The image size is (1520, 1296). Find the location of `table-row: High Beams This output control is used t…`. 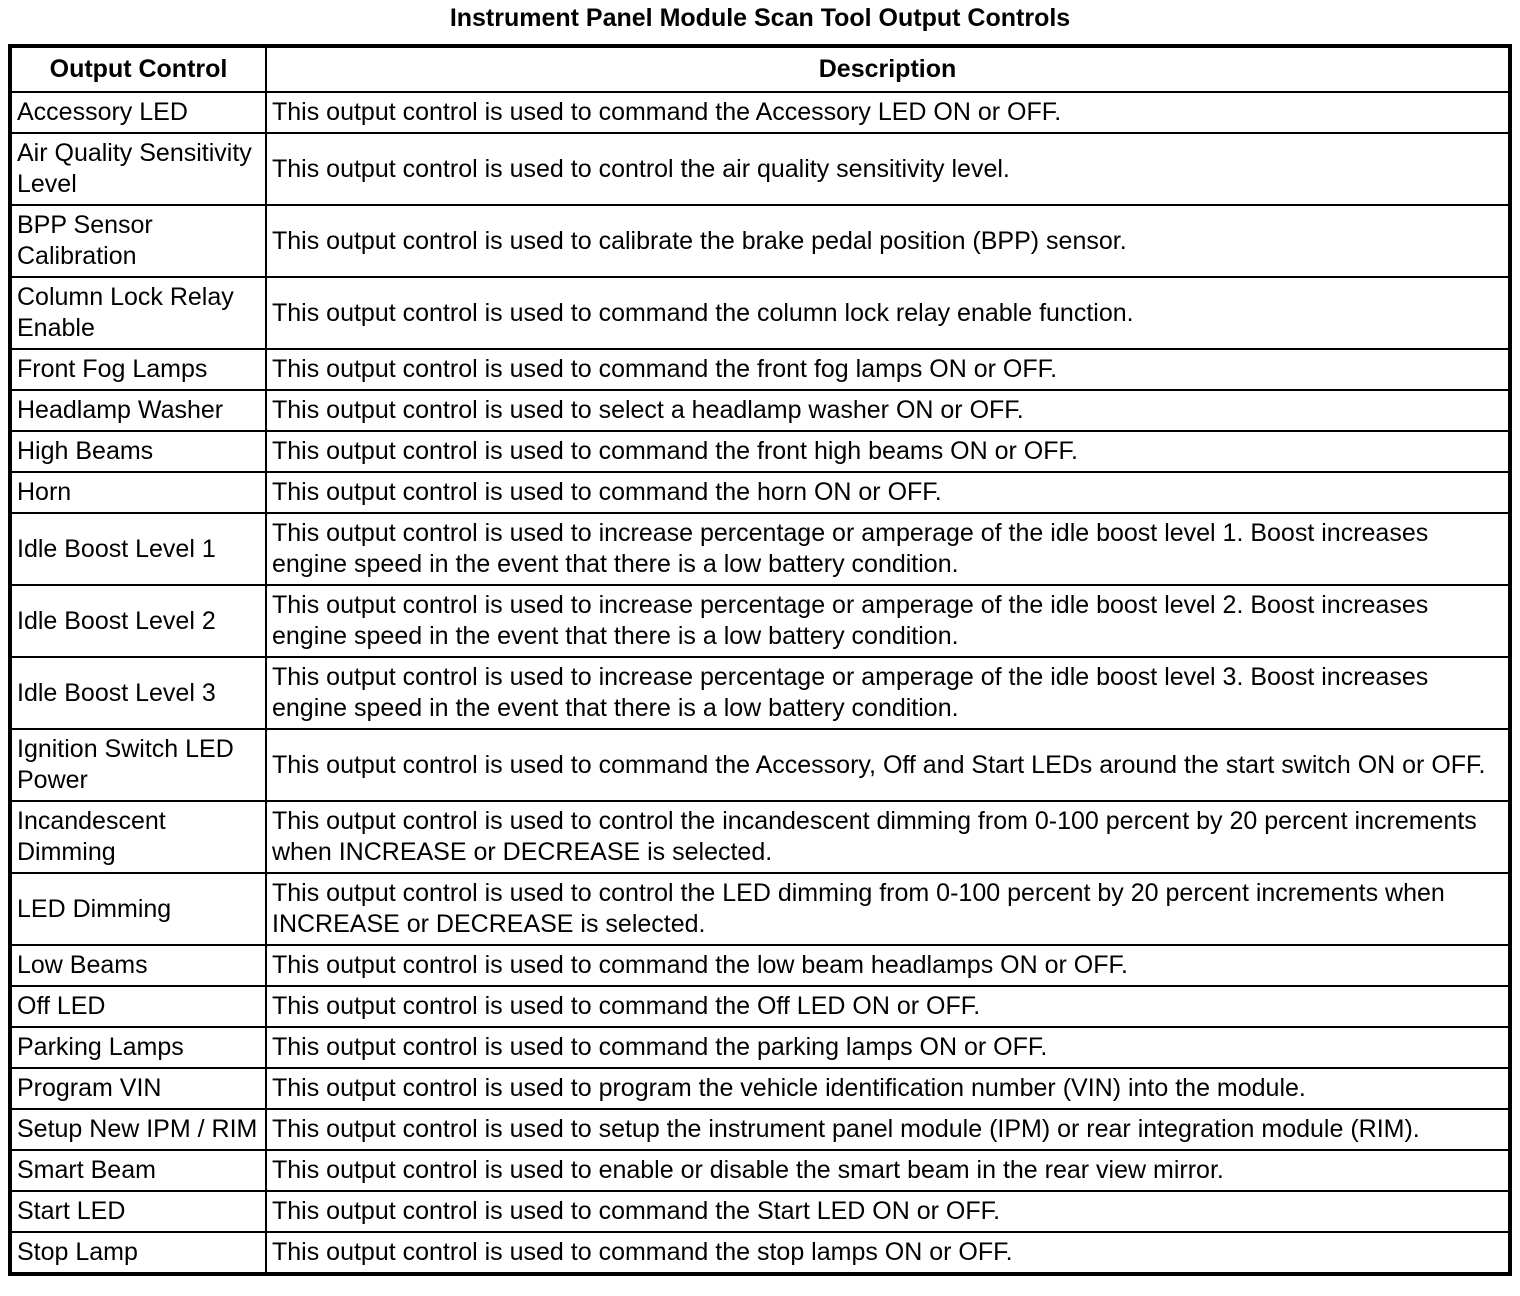

table-row: High Beams This output control is used t… is located at coordinates (760, 451).